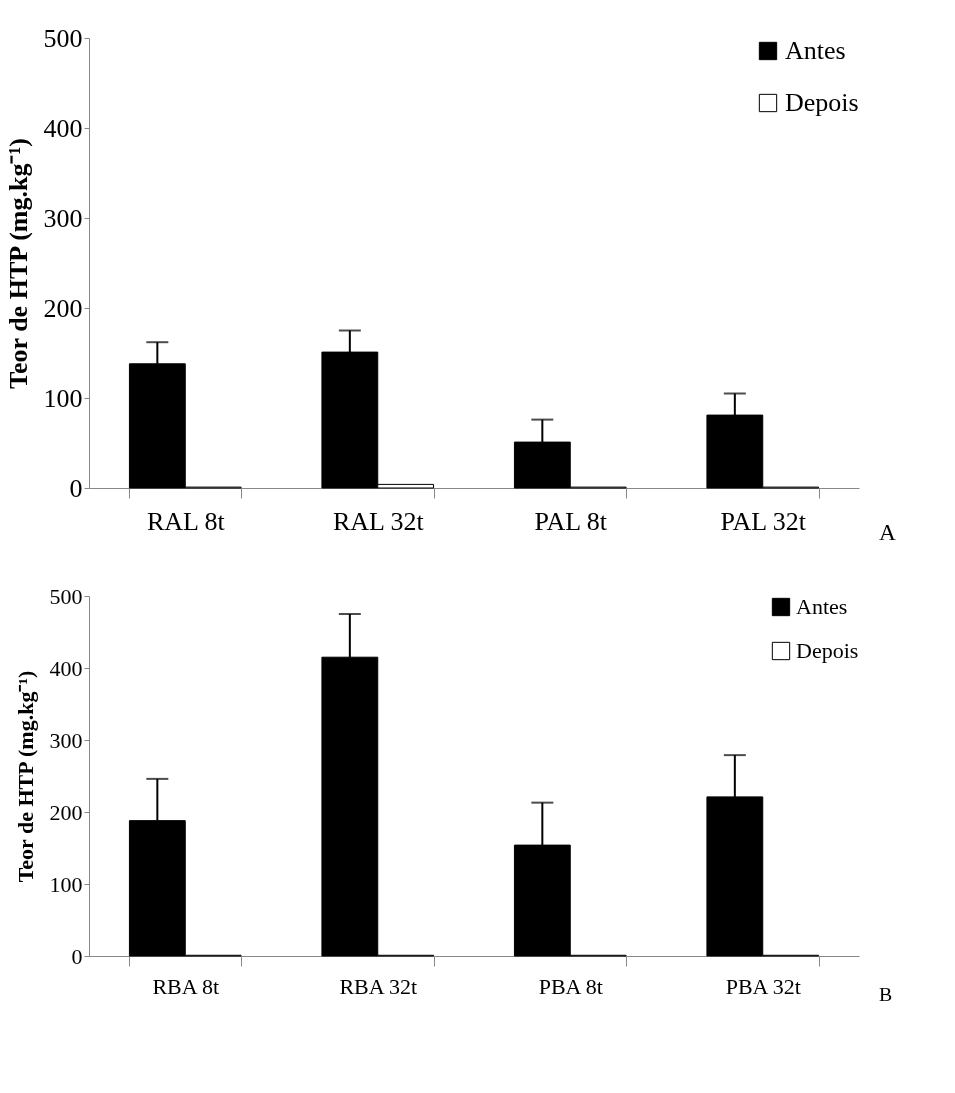 This screenshot has height=1093, width=955. Describe the element at coordinates (571, 521) in the screenshot. I see `x-tick-label: PAL 8t` at that location.